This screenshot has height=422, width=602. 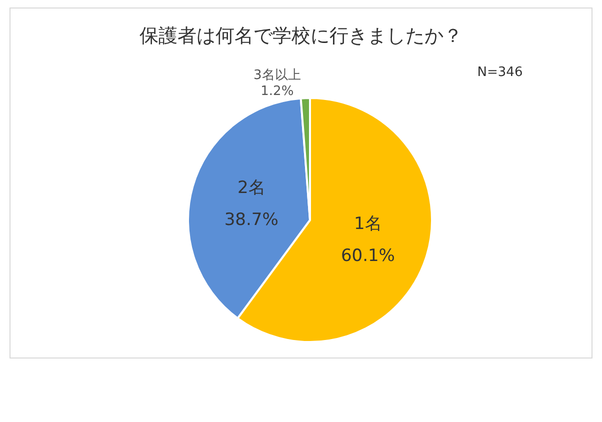 What do you see at coordinates (301, 36) in the screenshot?
I see `title: 保護者は何名で学校に行きましたか？` at bounding box center [301, 36].